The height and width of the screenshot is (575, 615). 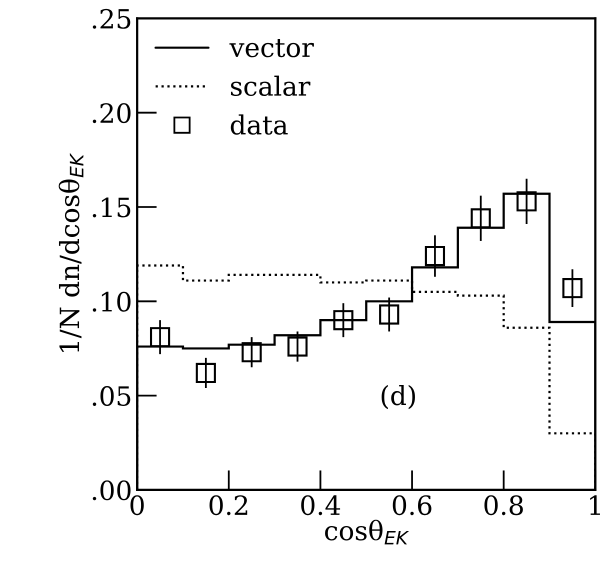 What do you see at coordinates (111, 302) in the screenshot?
I see `y-tick-label: .10` at bounding box center [111, 302].